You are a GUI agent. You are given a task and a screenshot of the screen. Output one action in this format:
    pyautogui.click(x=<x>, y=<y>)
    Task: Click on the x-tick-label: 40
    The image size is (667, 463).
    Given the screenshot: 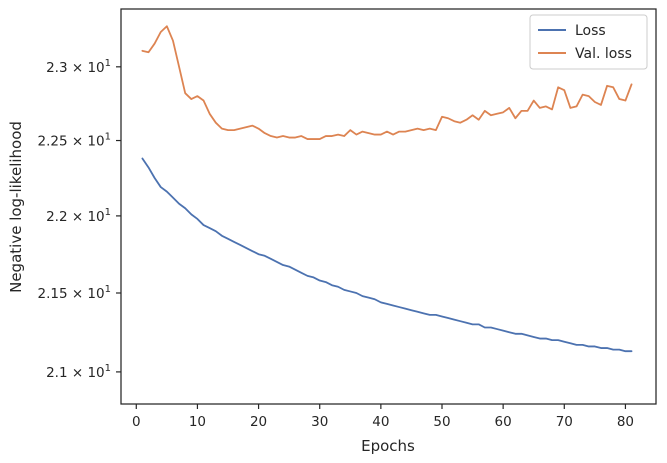 What is the action you would take?
    pyautogui.click(x=380, y=422)
    